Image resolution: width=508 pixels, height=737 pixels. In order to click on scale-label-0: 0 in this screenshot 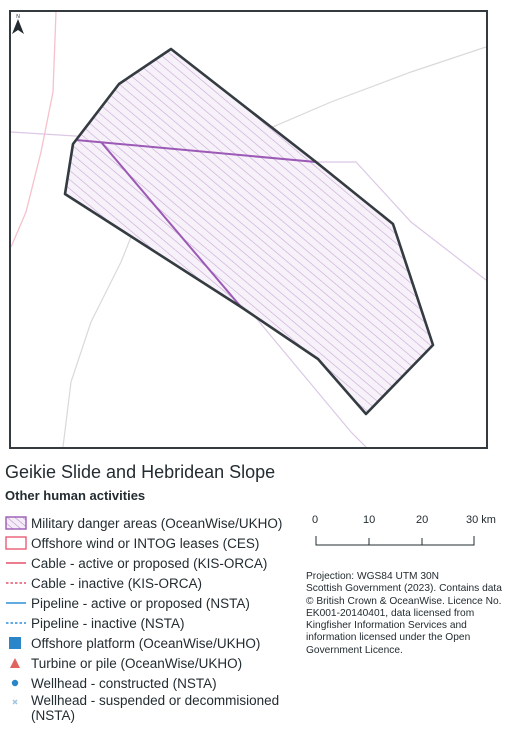, I will do `click(315, 520)`.